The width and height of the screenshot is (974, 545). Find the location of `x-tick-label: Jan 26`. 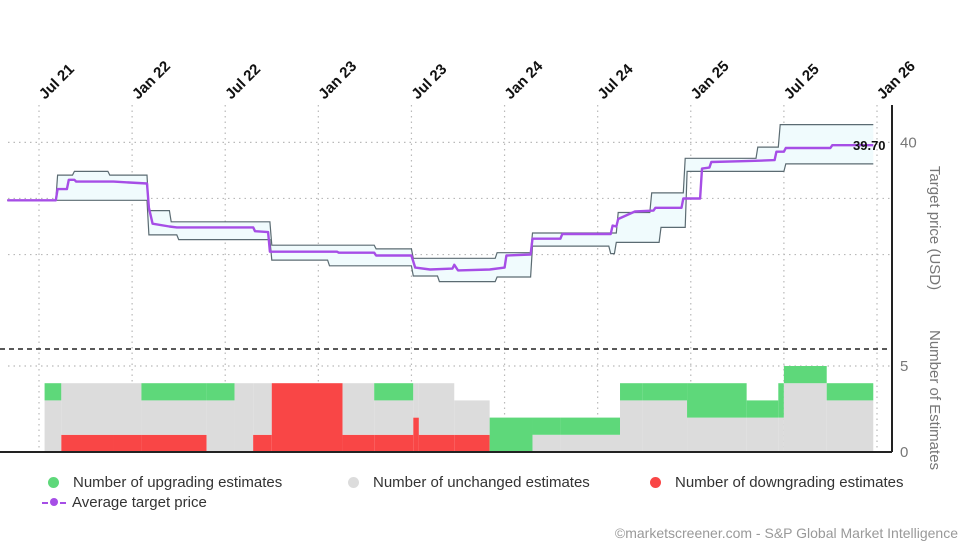

x-tick-label: Jan 26 is located at coordinates (896, 80).